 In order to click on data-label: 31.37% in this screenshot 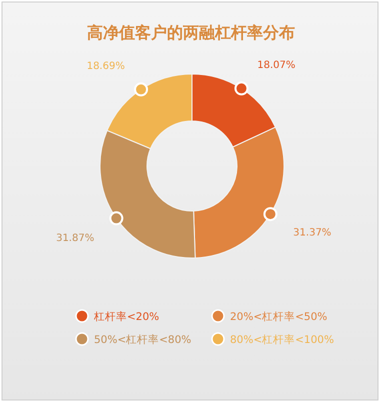, I will do `click(312, 233)`.